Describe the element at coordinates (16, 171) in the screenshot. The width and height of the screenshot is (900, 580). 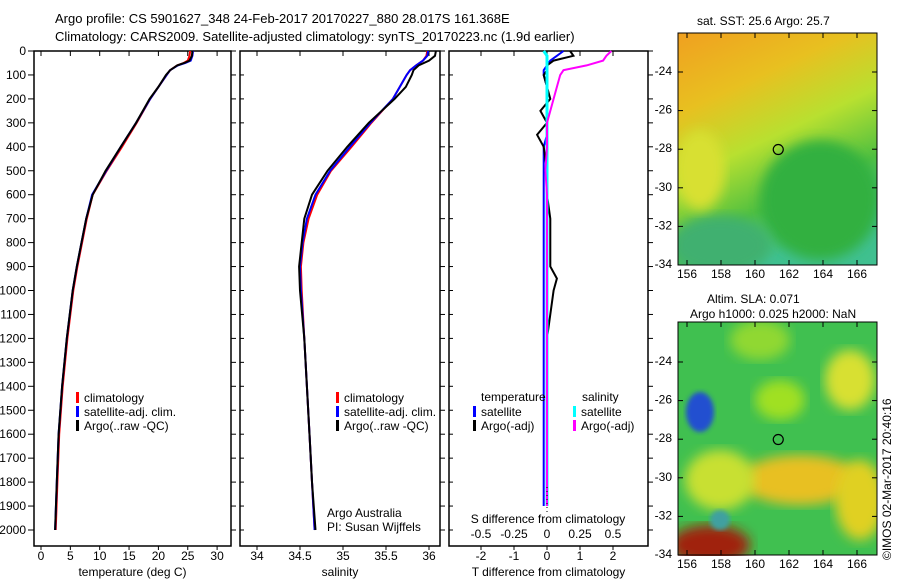
I see `y-tick-label: 500` at that location.